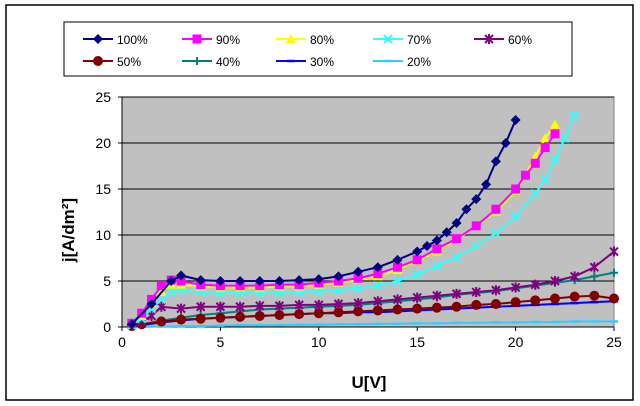 The width and height of the screenshot is (640, 406). I want to click on x-axis-title: U[V], so click(369, 382).